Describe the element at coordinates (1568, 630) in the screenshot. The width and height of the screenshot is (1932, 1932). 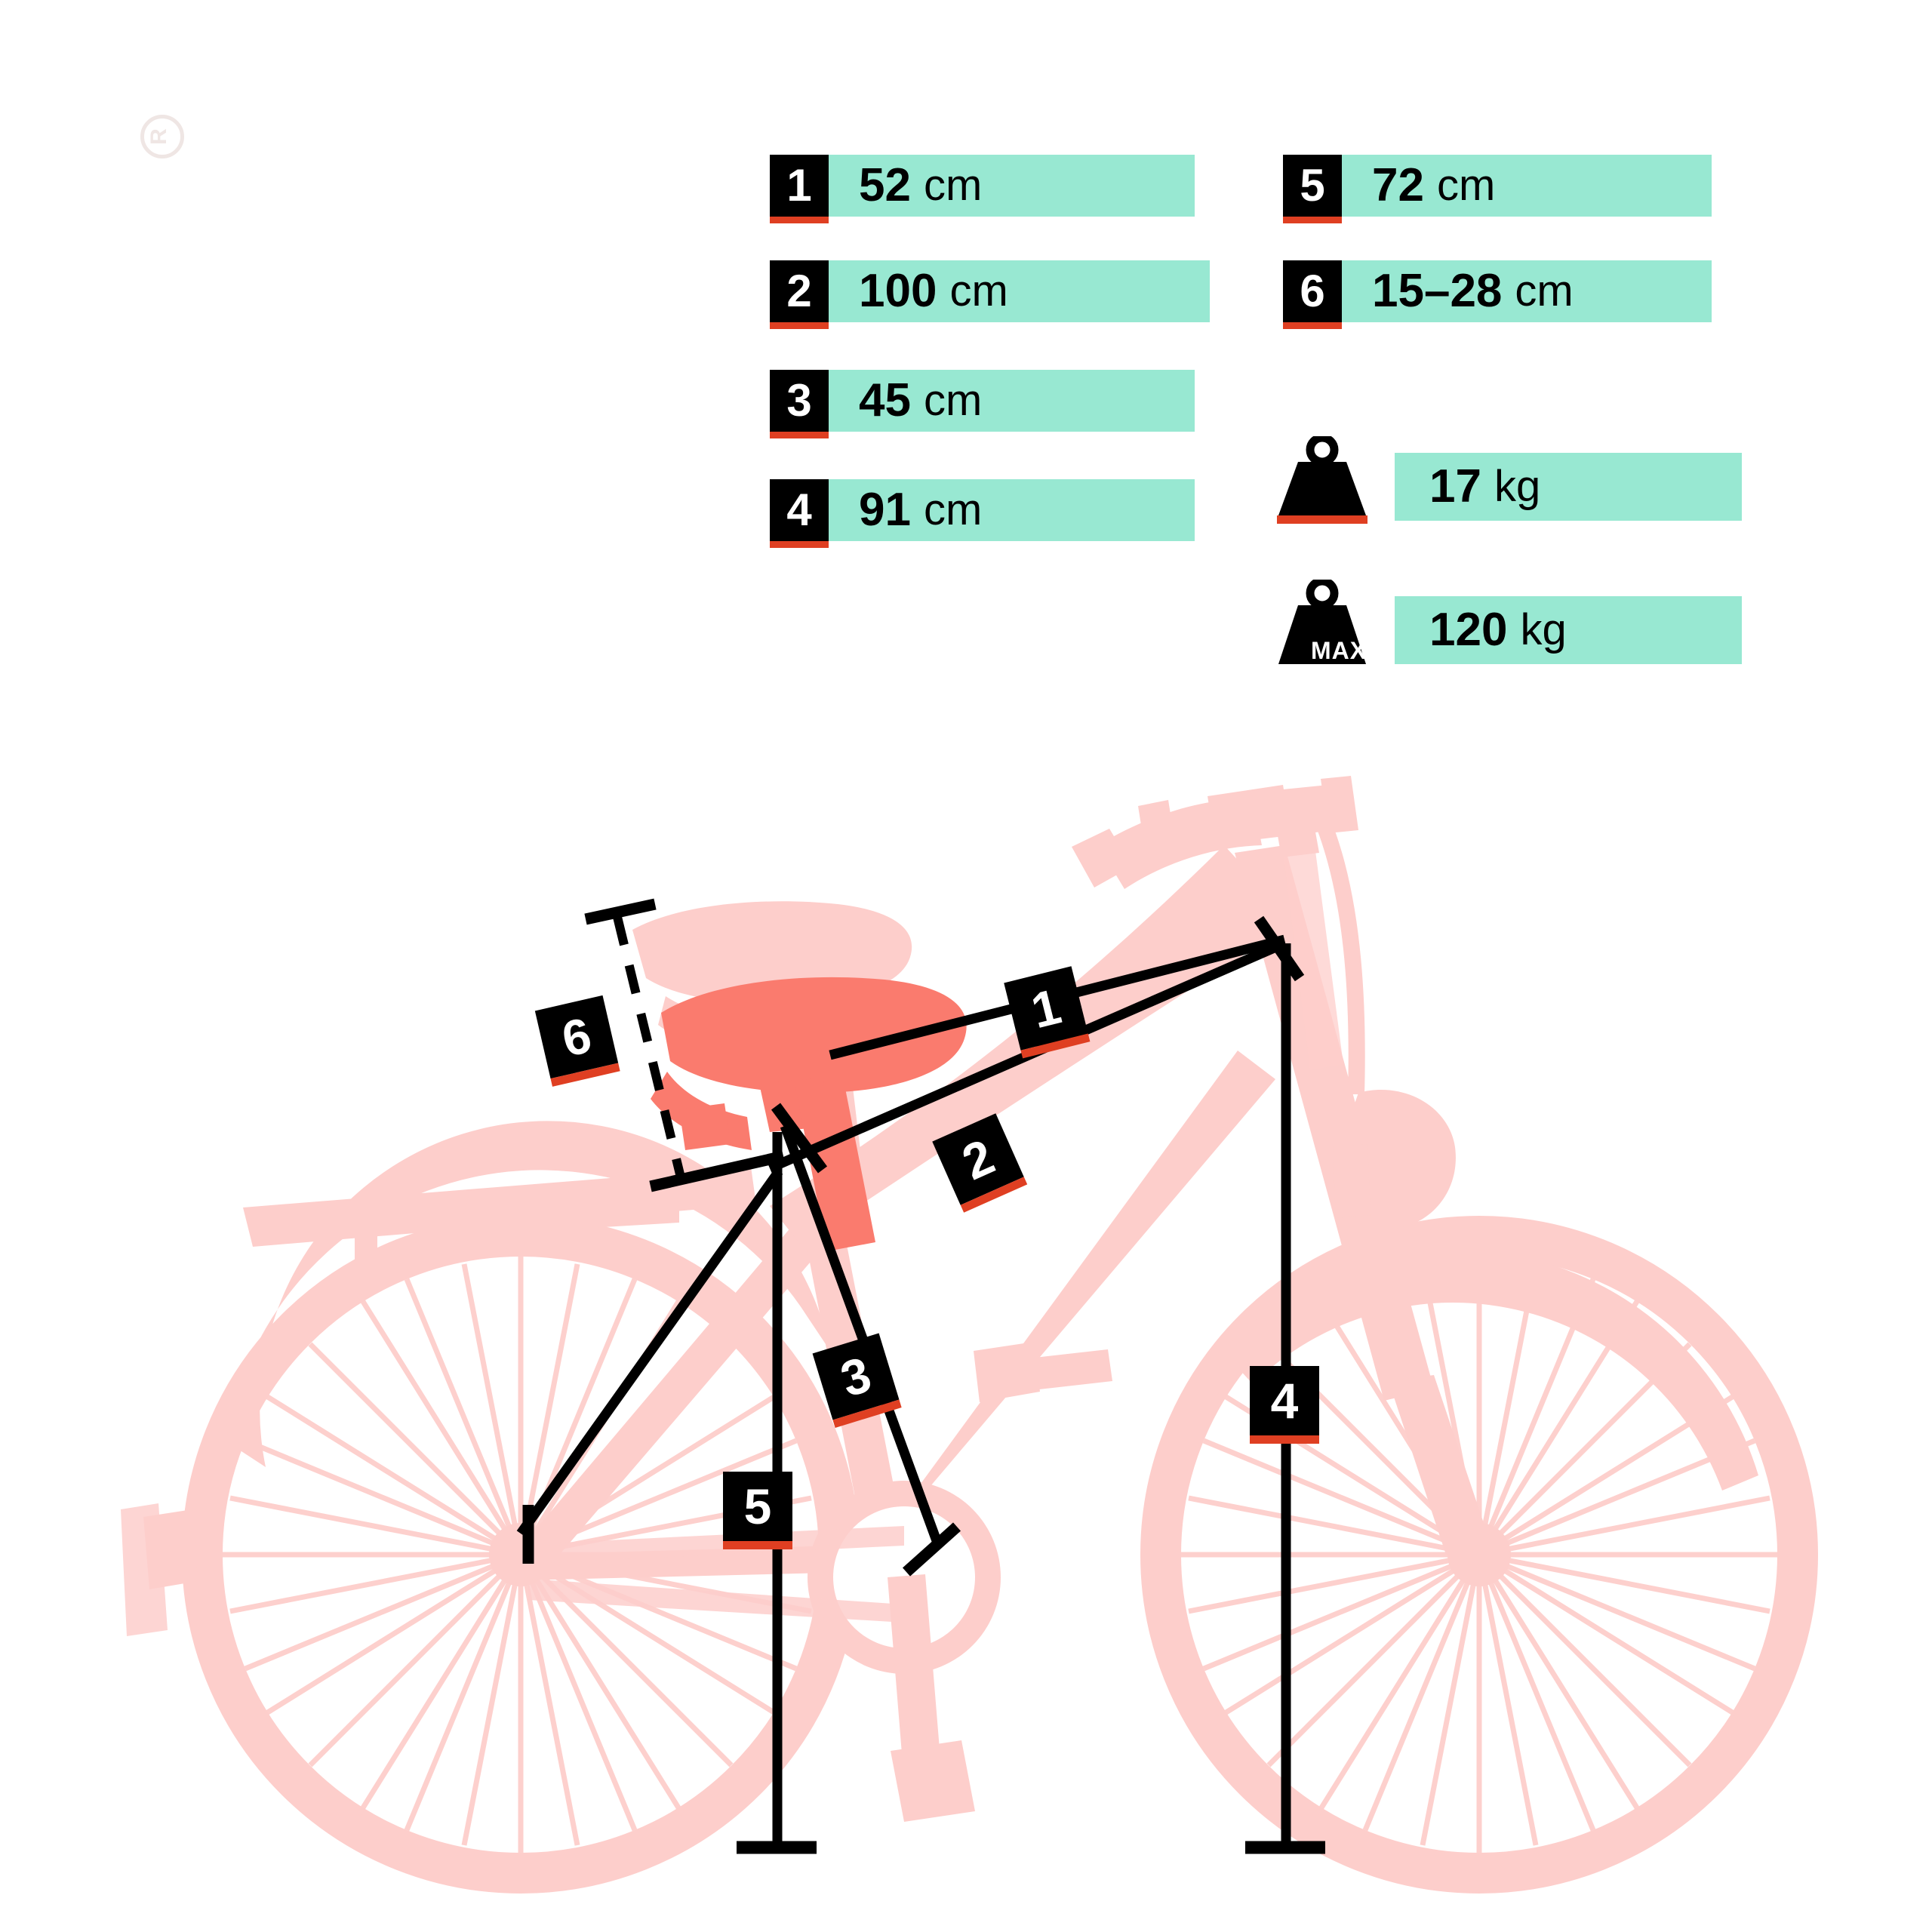
I see `weight-value-bar-max: 120 kg` at that location.